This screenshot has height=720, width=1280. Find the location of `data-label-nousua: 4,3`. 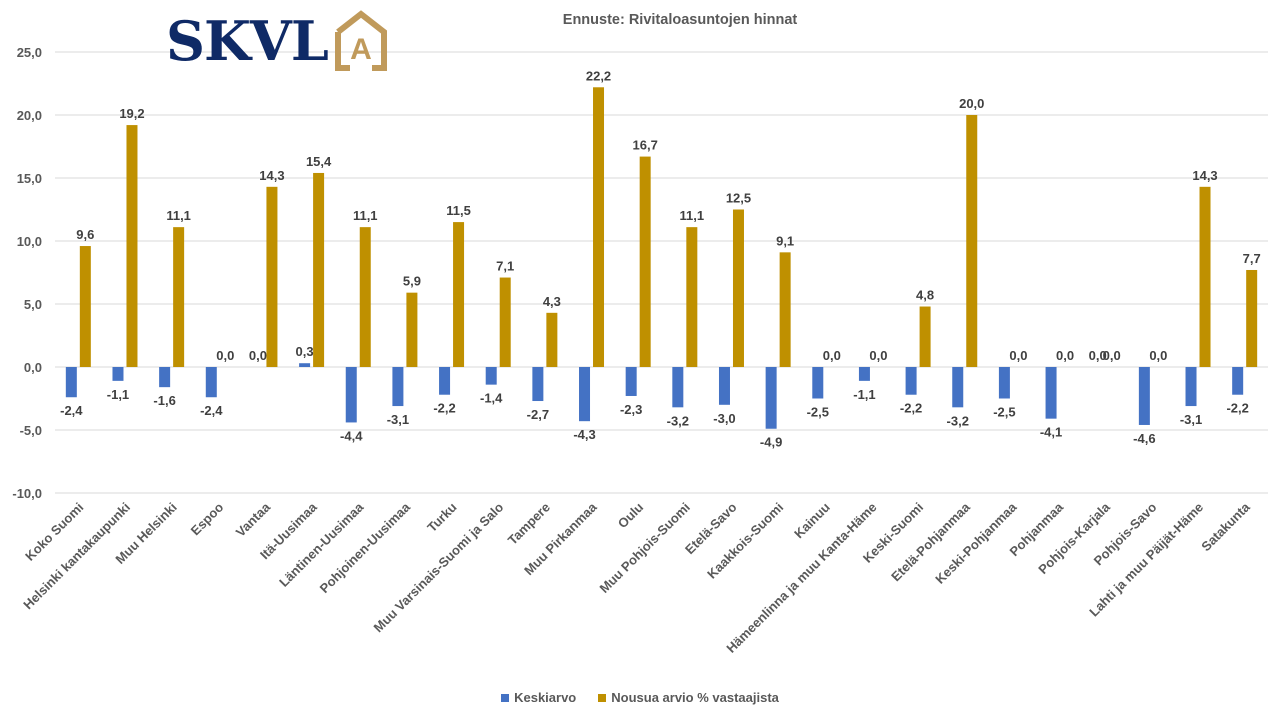

data-label-nousua: 4,3 is located at coordinates (552, 301).